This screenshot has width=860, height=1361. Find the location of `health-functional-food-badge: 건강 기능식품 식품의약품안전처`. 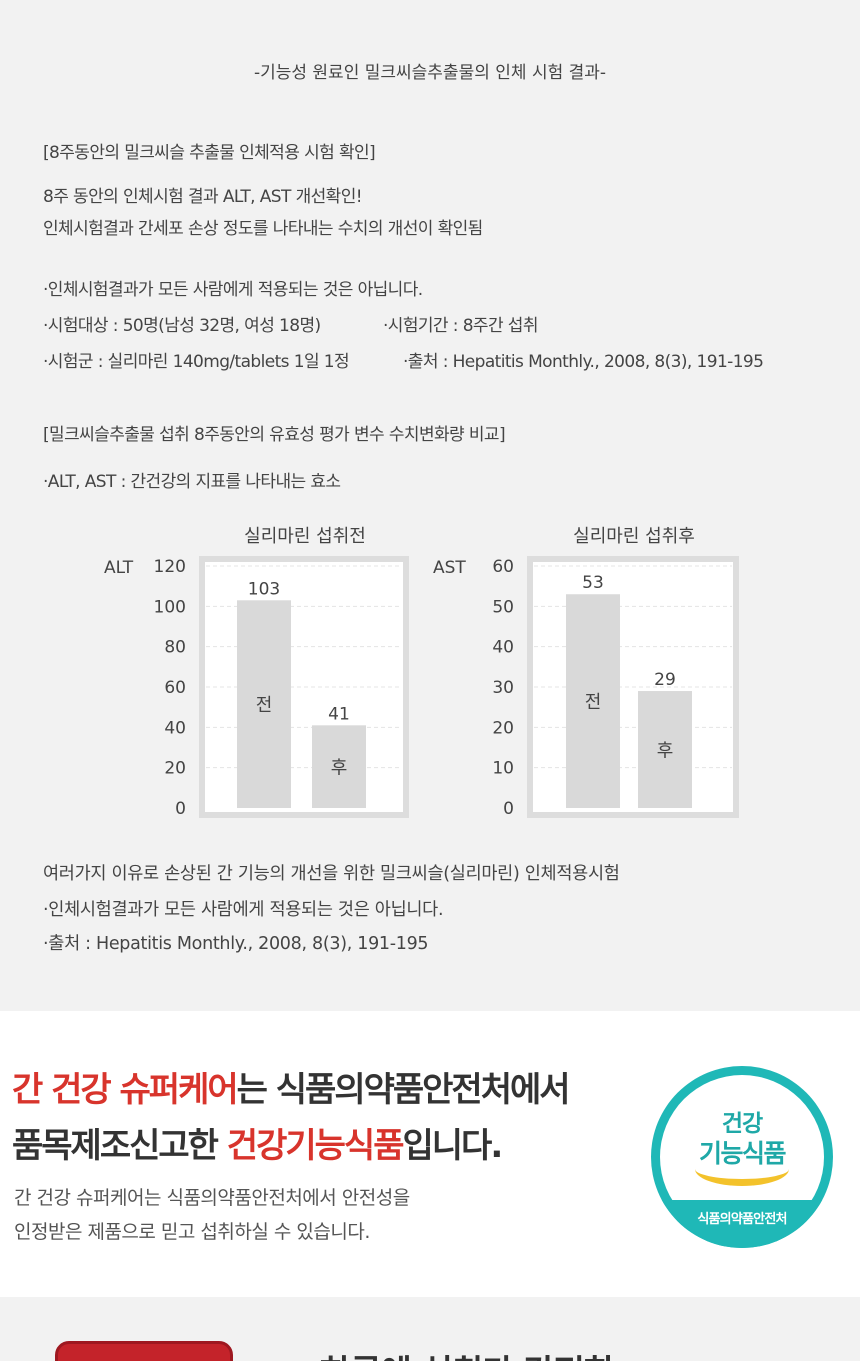

health-functional-food-badge: 건강 기능식품 식품의약품안전처 is located at coordinates (742, 1157).